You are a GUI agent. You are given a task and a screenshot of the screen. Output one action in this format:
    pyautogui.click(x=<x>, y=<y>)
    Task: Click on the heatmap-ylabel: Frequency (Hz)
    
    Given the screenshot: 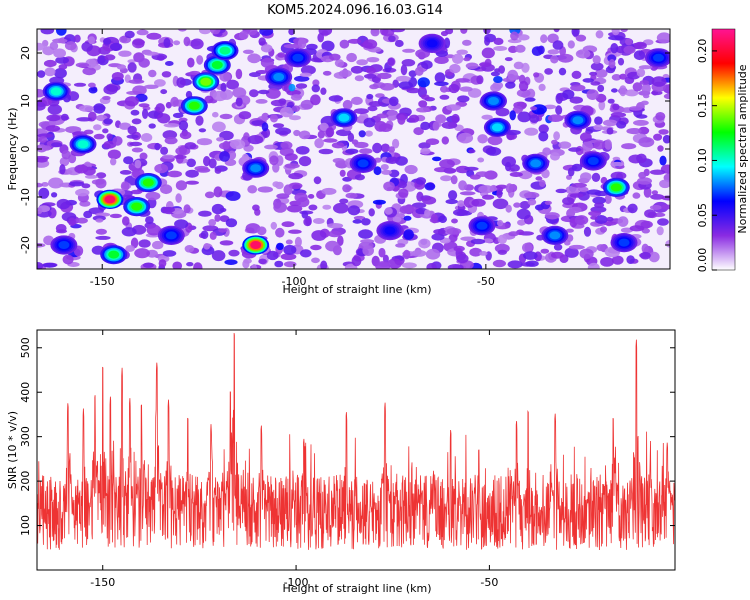 What is the action you would take?
    pyautogui.click(x=12, y=149)
    